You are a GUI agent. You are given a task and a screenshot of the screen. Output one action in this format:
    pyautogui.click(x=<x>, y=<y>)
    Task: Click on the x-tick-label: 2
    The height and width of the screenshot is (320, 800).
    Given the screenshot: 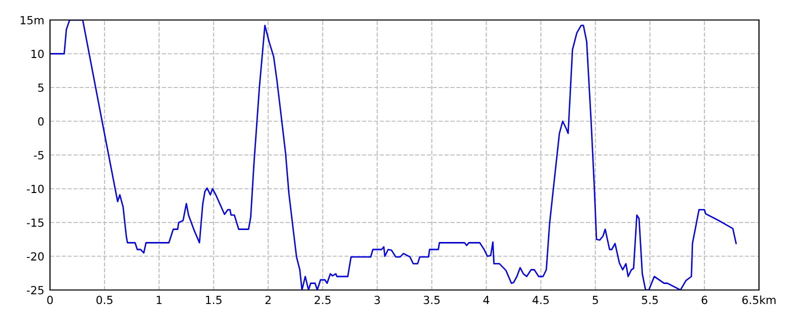 What is the action you would take?
    pyautogui.click(x=268, y=300)
    